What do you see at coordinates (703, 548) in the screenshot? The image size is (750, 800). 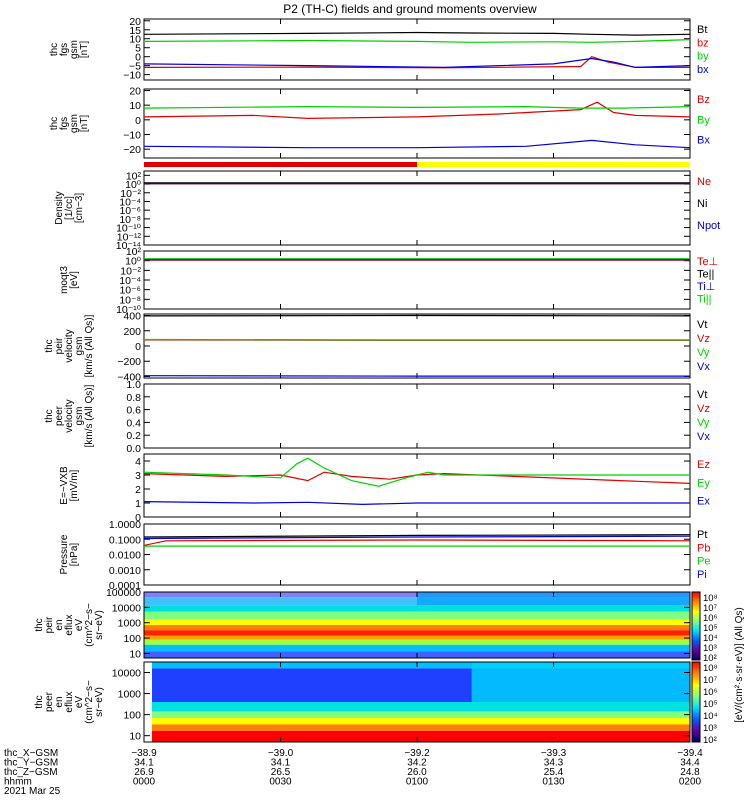 I see `legend-Pb: Pb` at bounding box center [703, 548].